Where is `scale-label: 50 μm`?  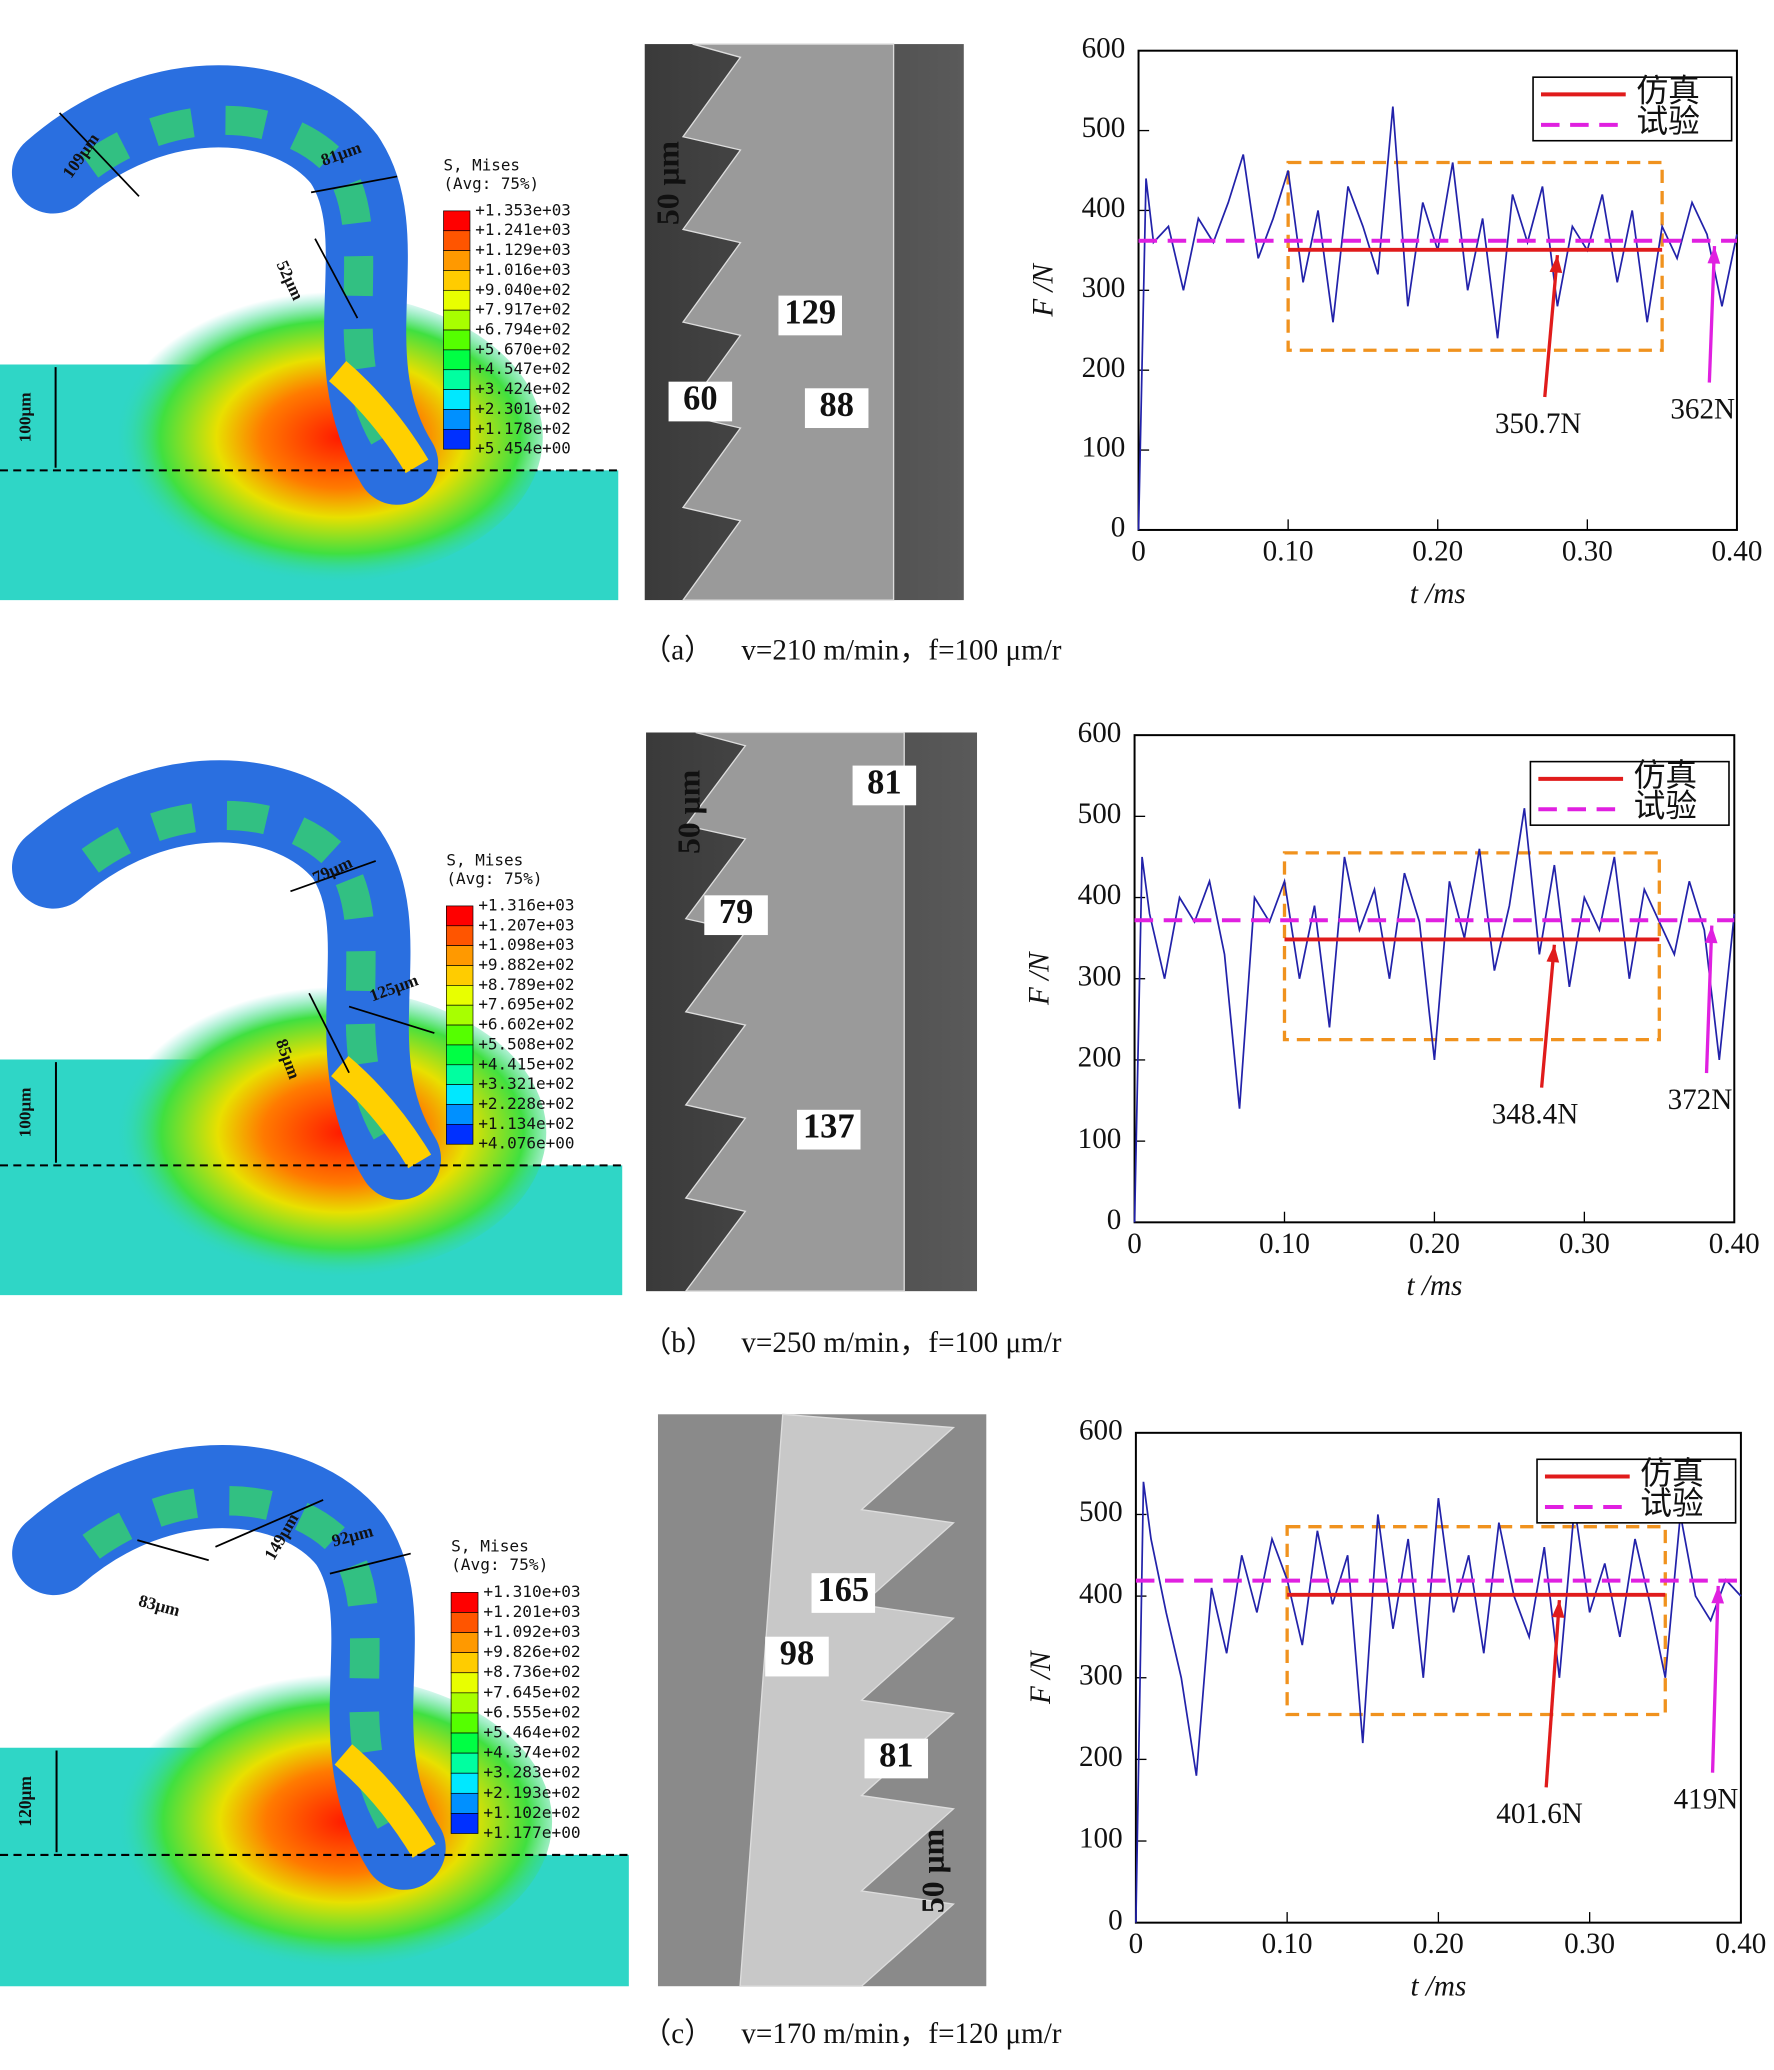
scale-label: 50 μm is located at coordinates (932, 1871).